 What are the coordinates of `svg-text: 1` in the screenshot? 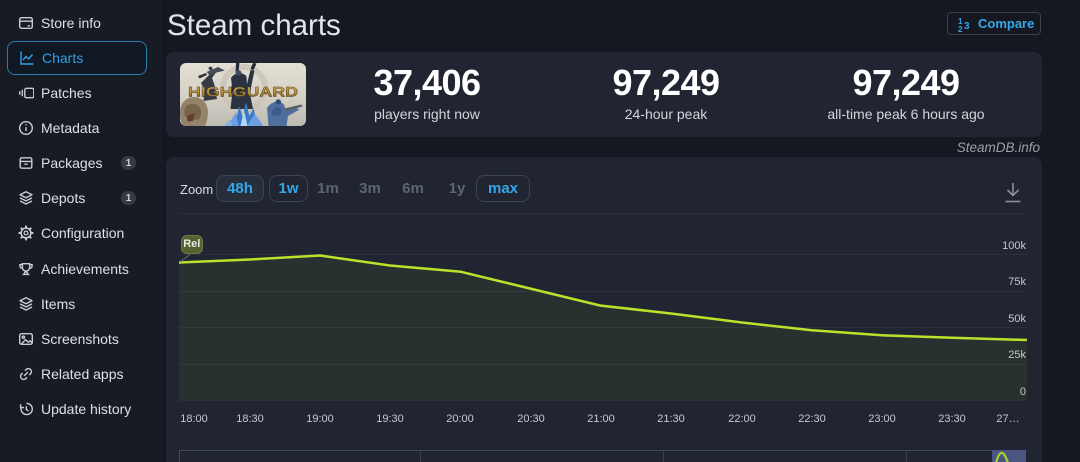 It's located at (960, 21).